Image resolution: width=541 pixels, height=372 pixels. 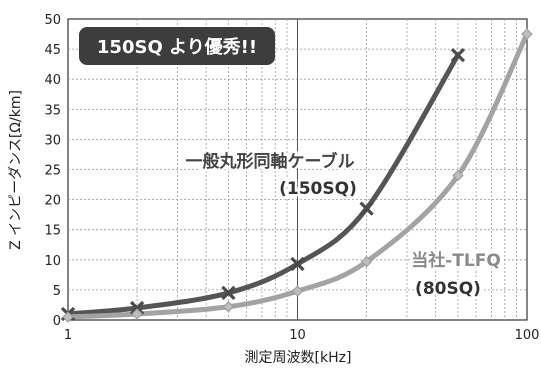 What do you see at coordinates (297, 335) in the screenshot?
I see `x-tick-label: 10` at bounding box center [297, 335].